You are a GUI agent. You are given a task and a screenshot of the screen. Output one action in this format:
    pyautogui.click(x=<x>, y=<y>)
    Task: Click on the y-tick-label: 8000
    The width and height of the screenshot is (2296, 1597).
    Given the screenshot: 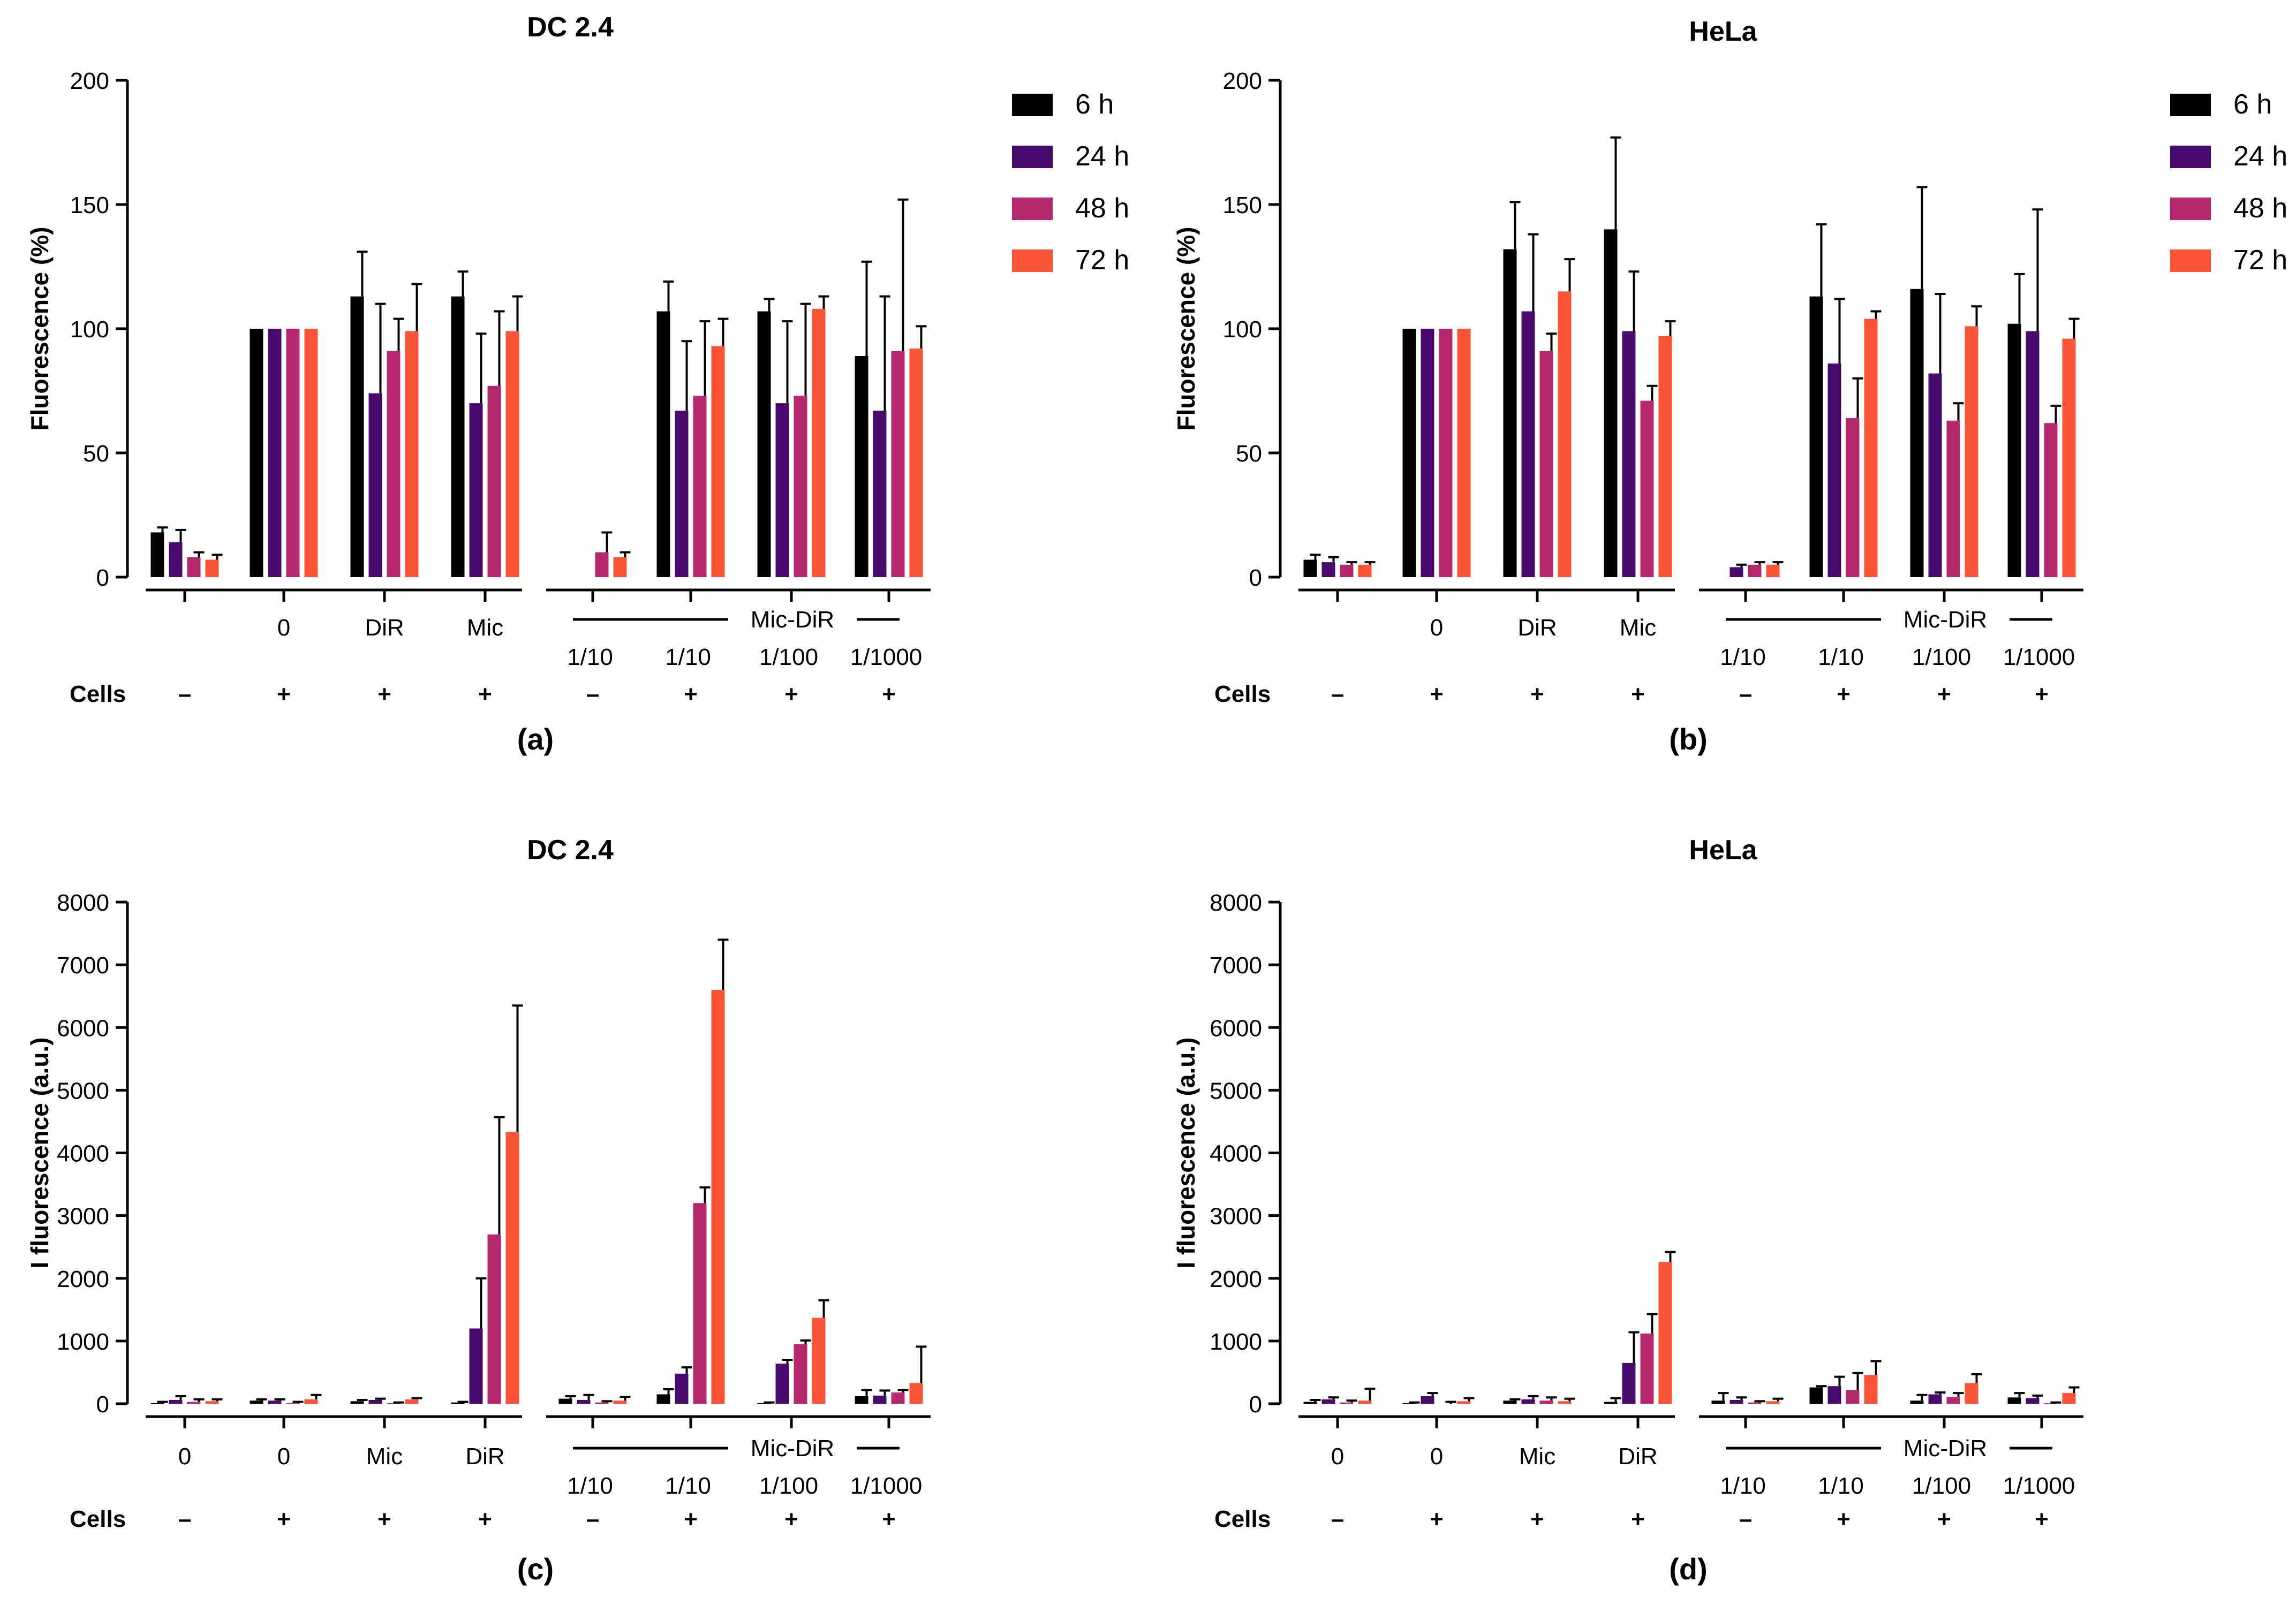 What is the action you would take?
    pyautogui.click(x=1236, y=903)
    